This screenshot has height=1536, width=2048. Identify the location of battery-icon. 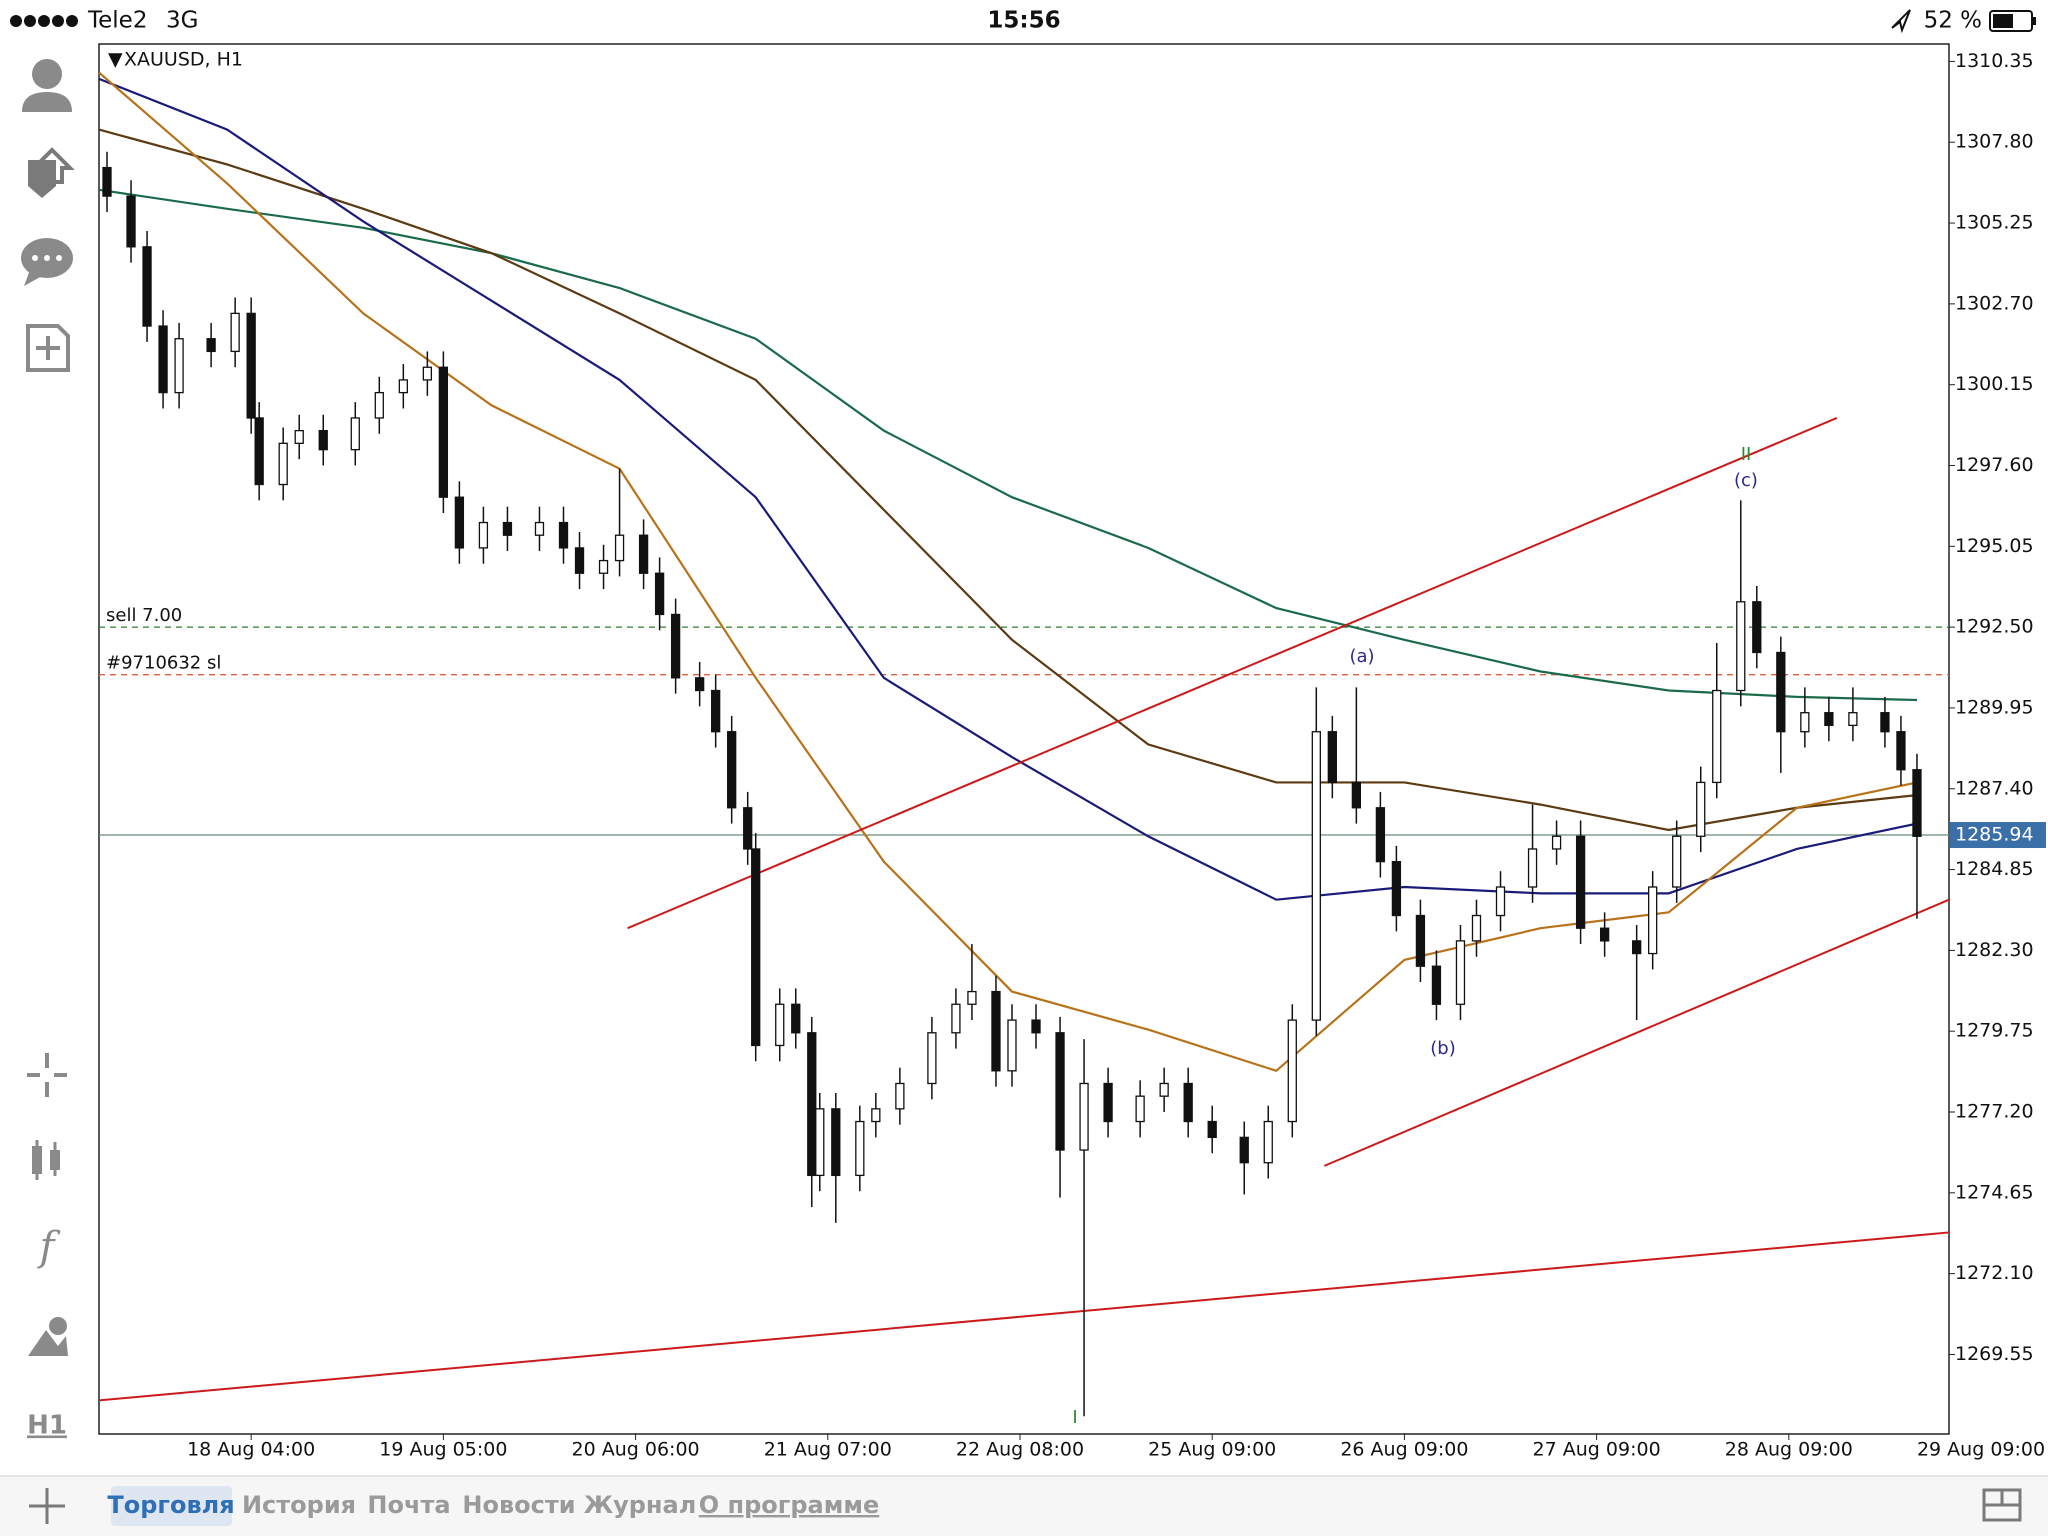
(2011, 21).